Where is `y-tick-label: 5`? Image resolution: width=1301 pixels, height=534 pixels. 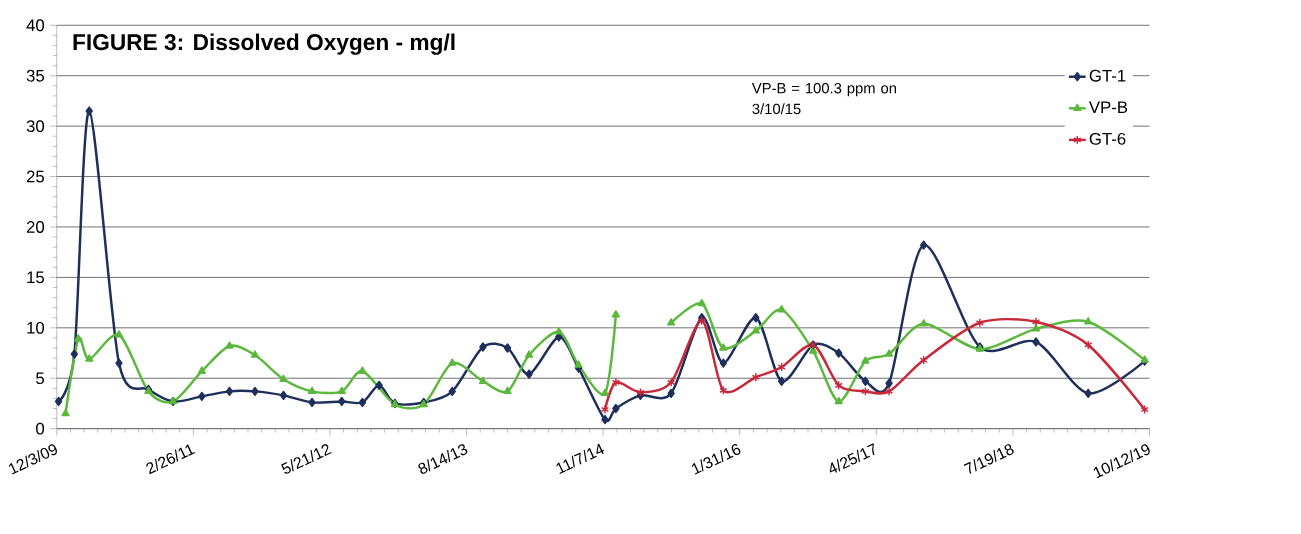
y-tick-label: 5 is located at coordinates (40, 378).